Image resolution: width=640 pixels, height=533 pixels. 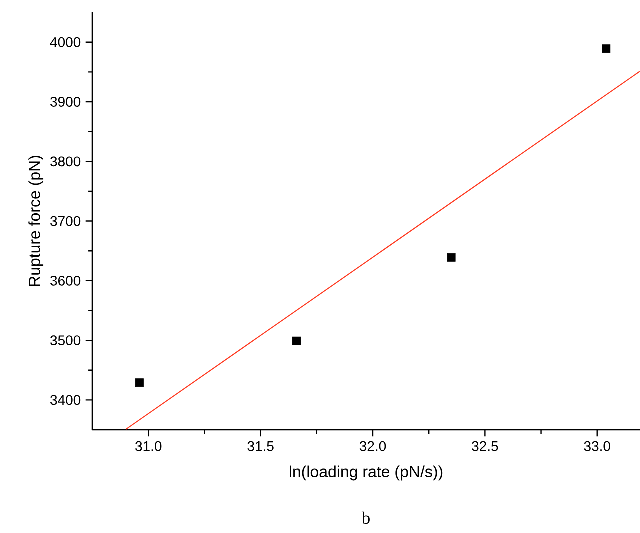 What do you see at coordinates (65, 341) in the screenshot?
I see `y-tick-label: 3500` at bounding box center [65, 341].